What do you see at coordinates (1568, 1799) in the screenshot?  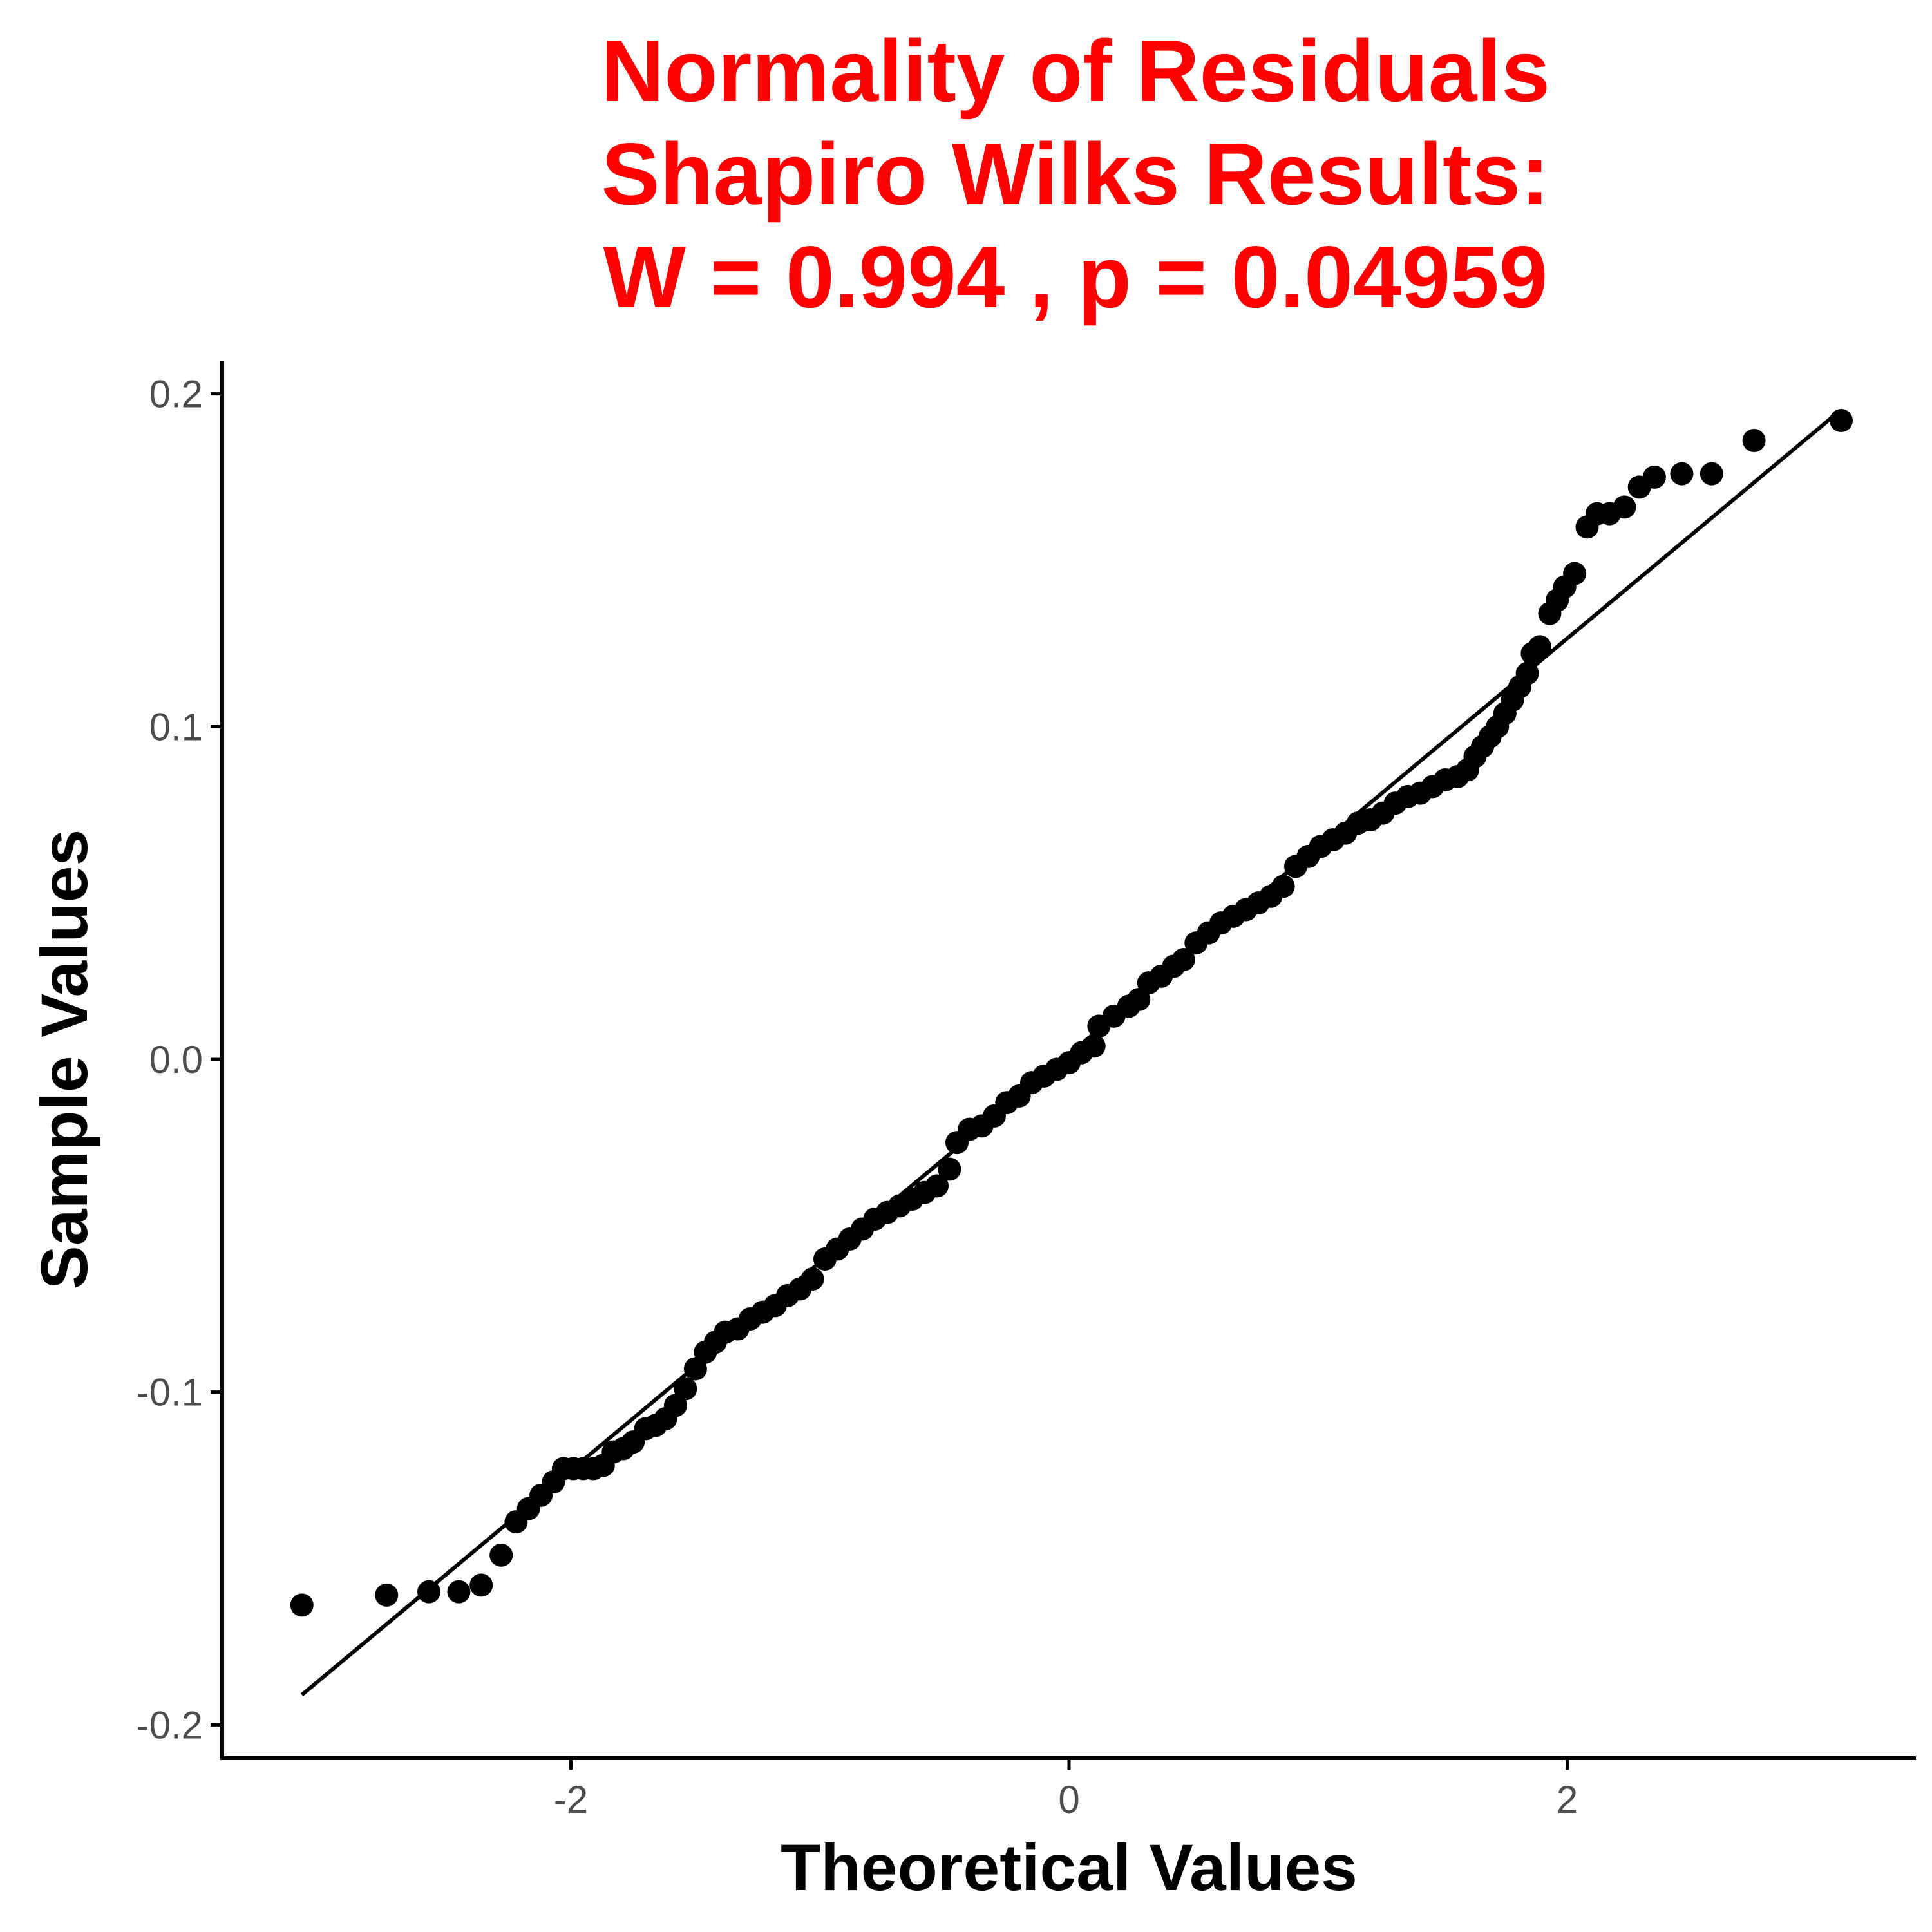 I see `x-tick-label: 2` at bounding box center [1568, 1799].